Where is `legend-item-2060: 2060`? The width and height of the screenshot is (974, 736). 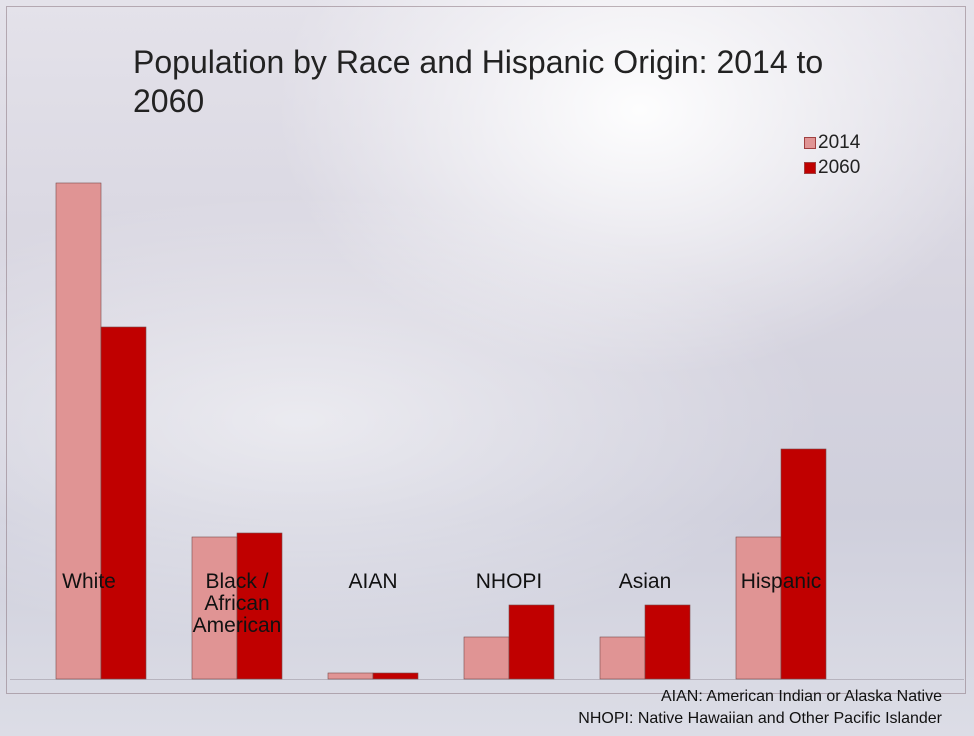 legend-item-2060: 2060 is located at coordinates (832, 167).